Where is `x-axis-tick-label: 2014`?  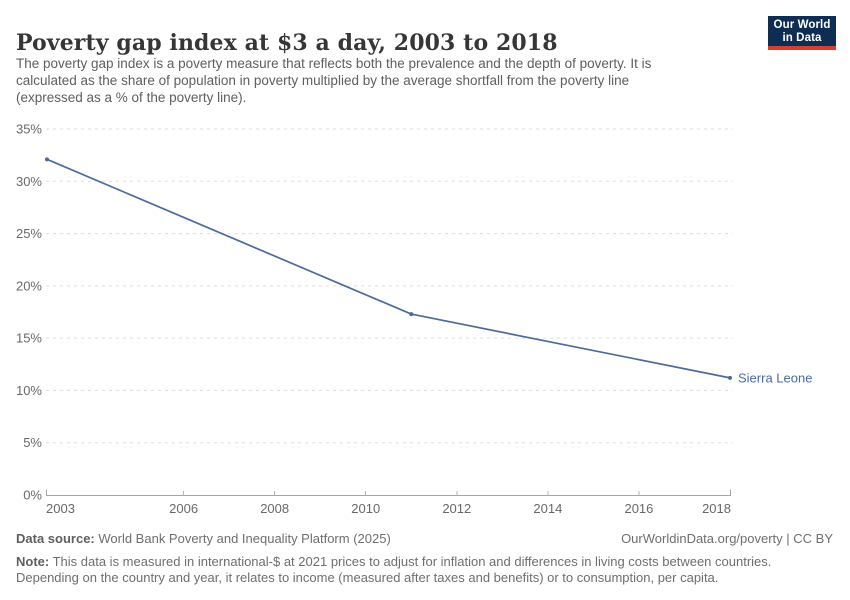 x-axis-tick-label: 2014 is located at coordinates (547, 508).